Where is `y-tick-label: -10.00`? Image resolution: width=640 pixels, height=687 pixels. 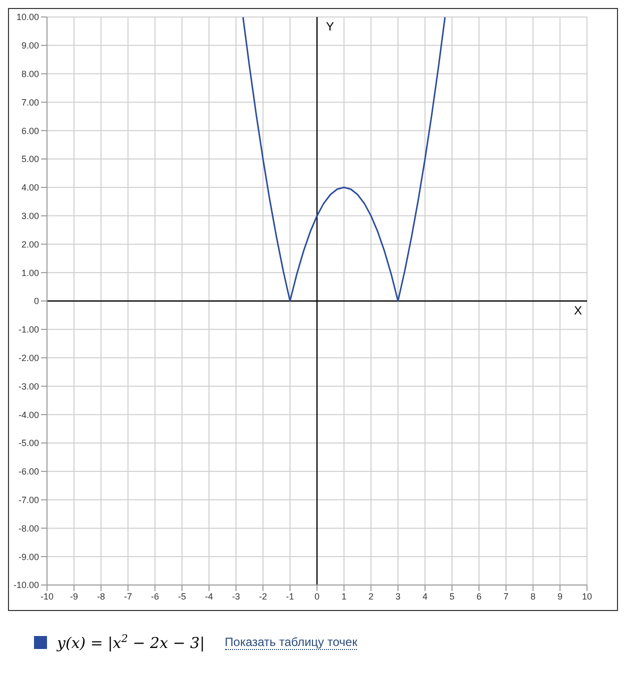
y-tick-label: -10.00 is located at coordinates (26, 585).